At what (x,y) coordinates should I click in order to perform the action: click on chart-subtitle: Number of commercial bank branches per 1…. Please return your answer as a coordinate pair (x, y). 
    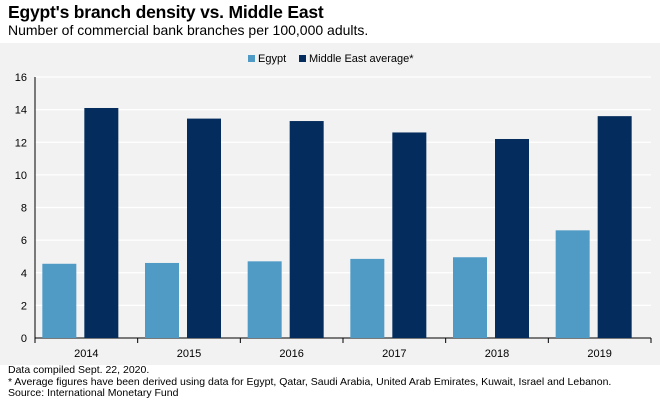
    Looking at the image, I should click on (188, 30).